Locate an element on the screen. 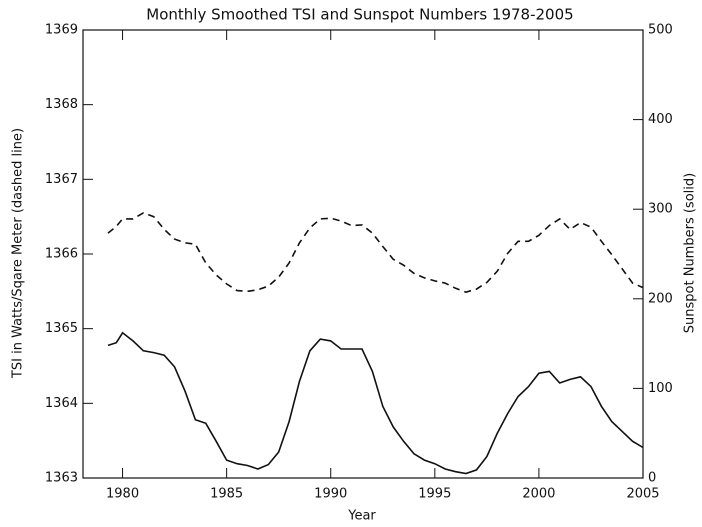 The height and width of the screenshot is (527, 702). x-tick-label: 1995 is located at coordinates (434, 494).